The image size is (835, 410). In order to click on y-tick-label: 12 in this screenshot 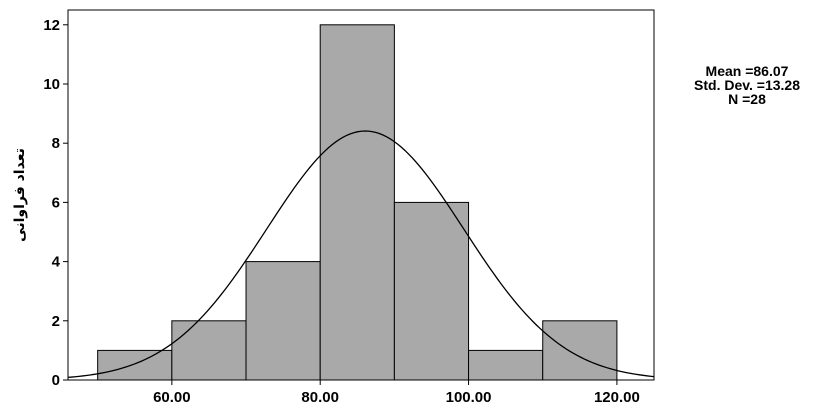, I will do `click(51, 25)`.